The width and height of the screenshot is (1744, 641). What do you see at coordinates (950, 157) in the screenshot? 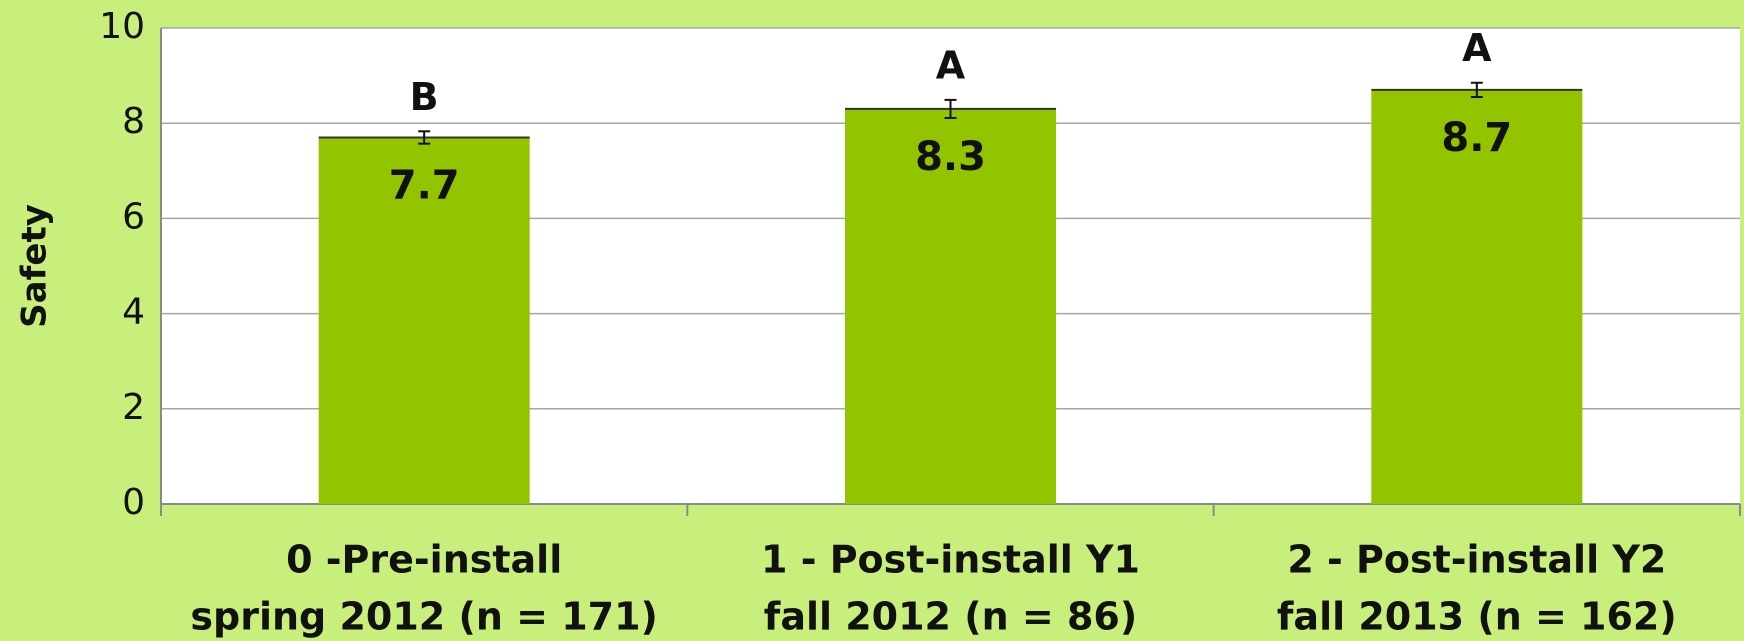
I see `value-label: 8.3` at bounding box center [950, 157].